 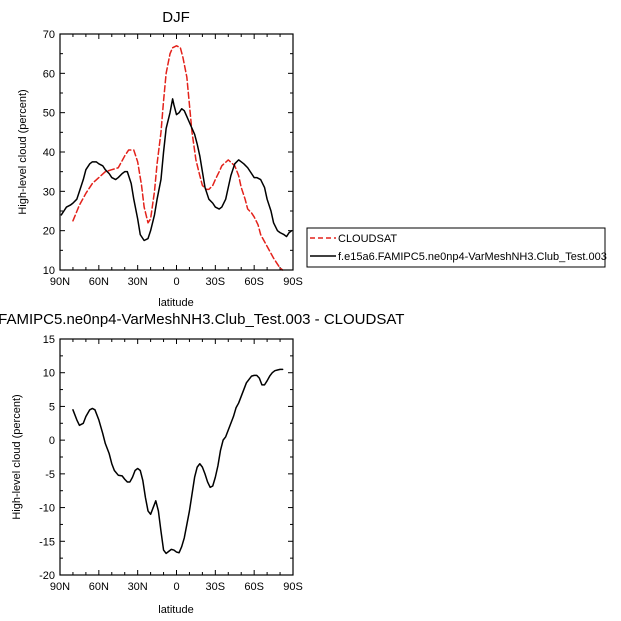 I want to click on panel-2-ytick-label: -5, so click(x=50, y=475).